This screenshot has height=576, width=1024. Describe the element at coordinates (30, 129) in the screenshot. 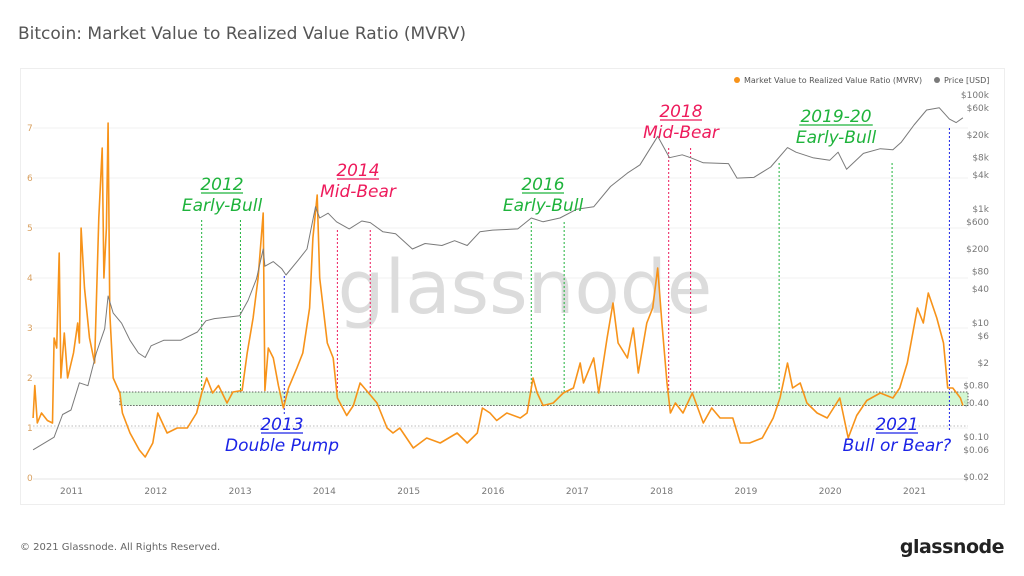

I see `y-left-tick-label: 7` at that location.